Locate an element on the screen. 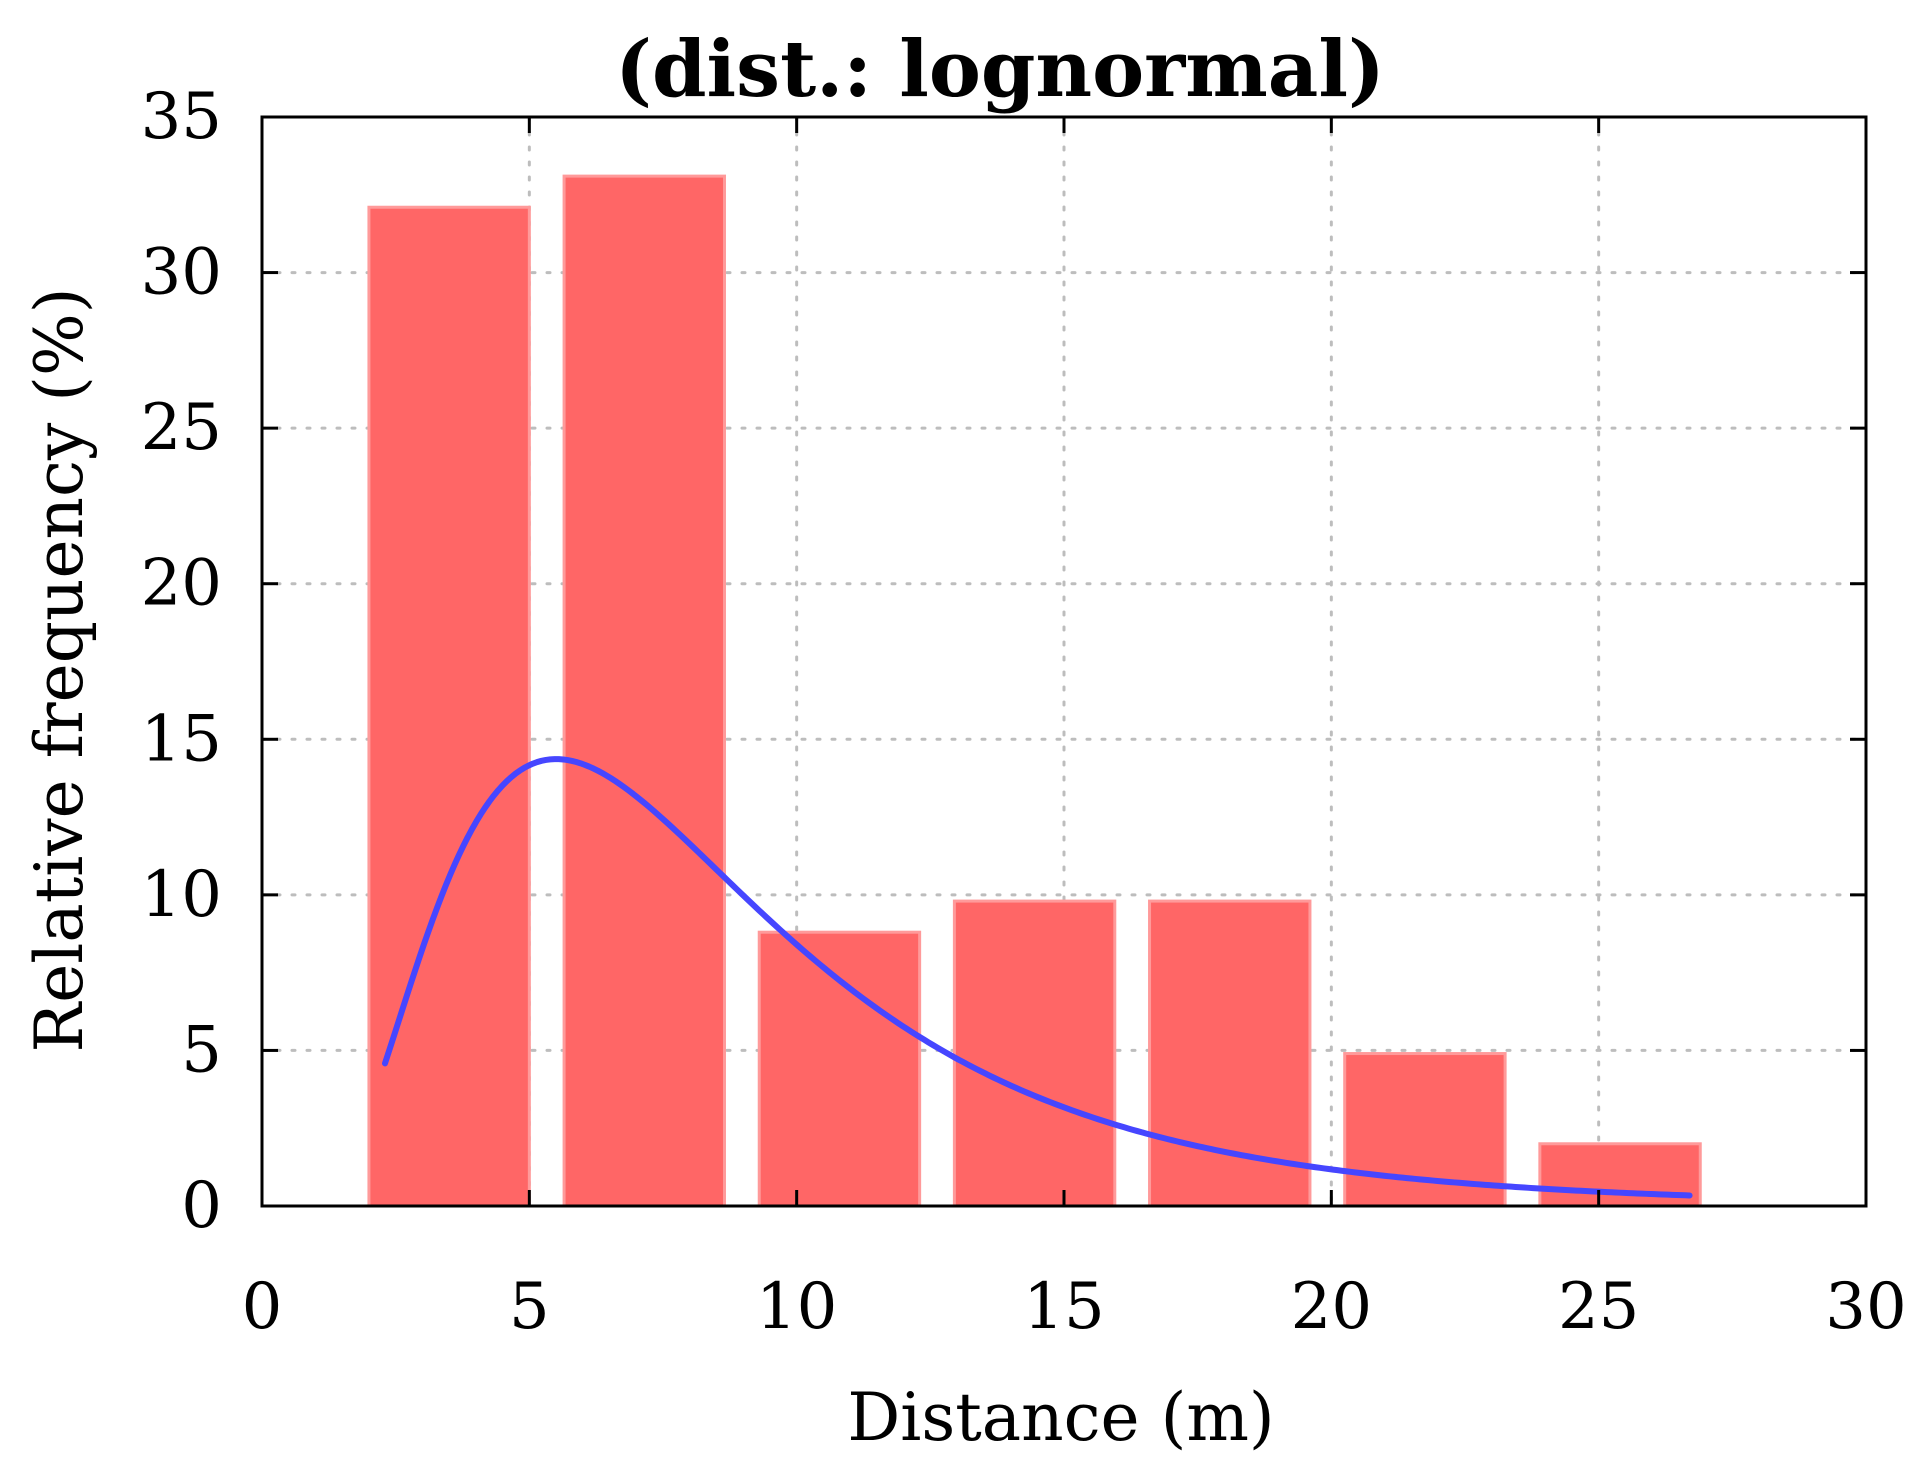  x-axis-label: Distance (m) is located at coordinates (1060, 1417).